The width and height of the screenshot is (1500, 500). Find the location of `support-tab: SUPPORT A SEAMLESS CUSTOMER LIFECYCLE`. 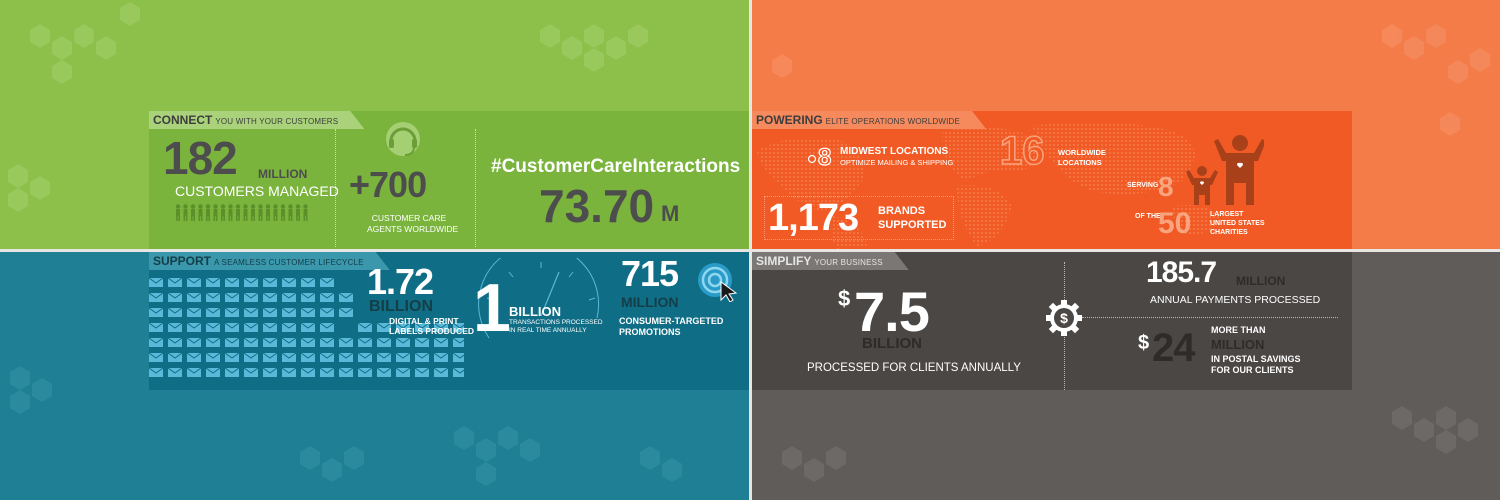

support-tab: SUPPORT A SEAMLESS CUSTOMER LIFECYCLE is located at coordinates (269, 261).